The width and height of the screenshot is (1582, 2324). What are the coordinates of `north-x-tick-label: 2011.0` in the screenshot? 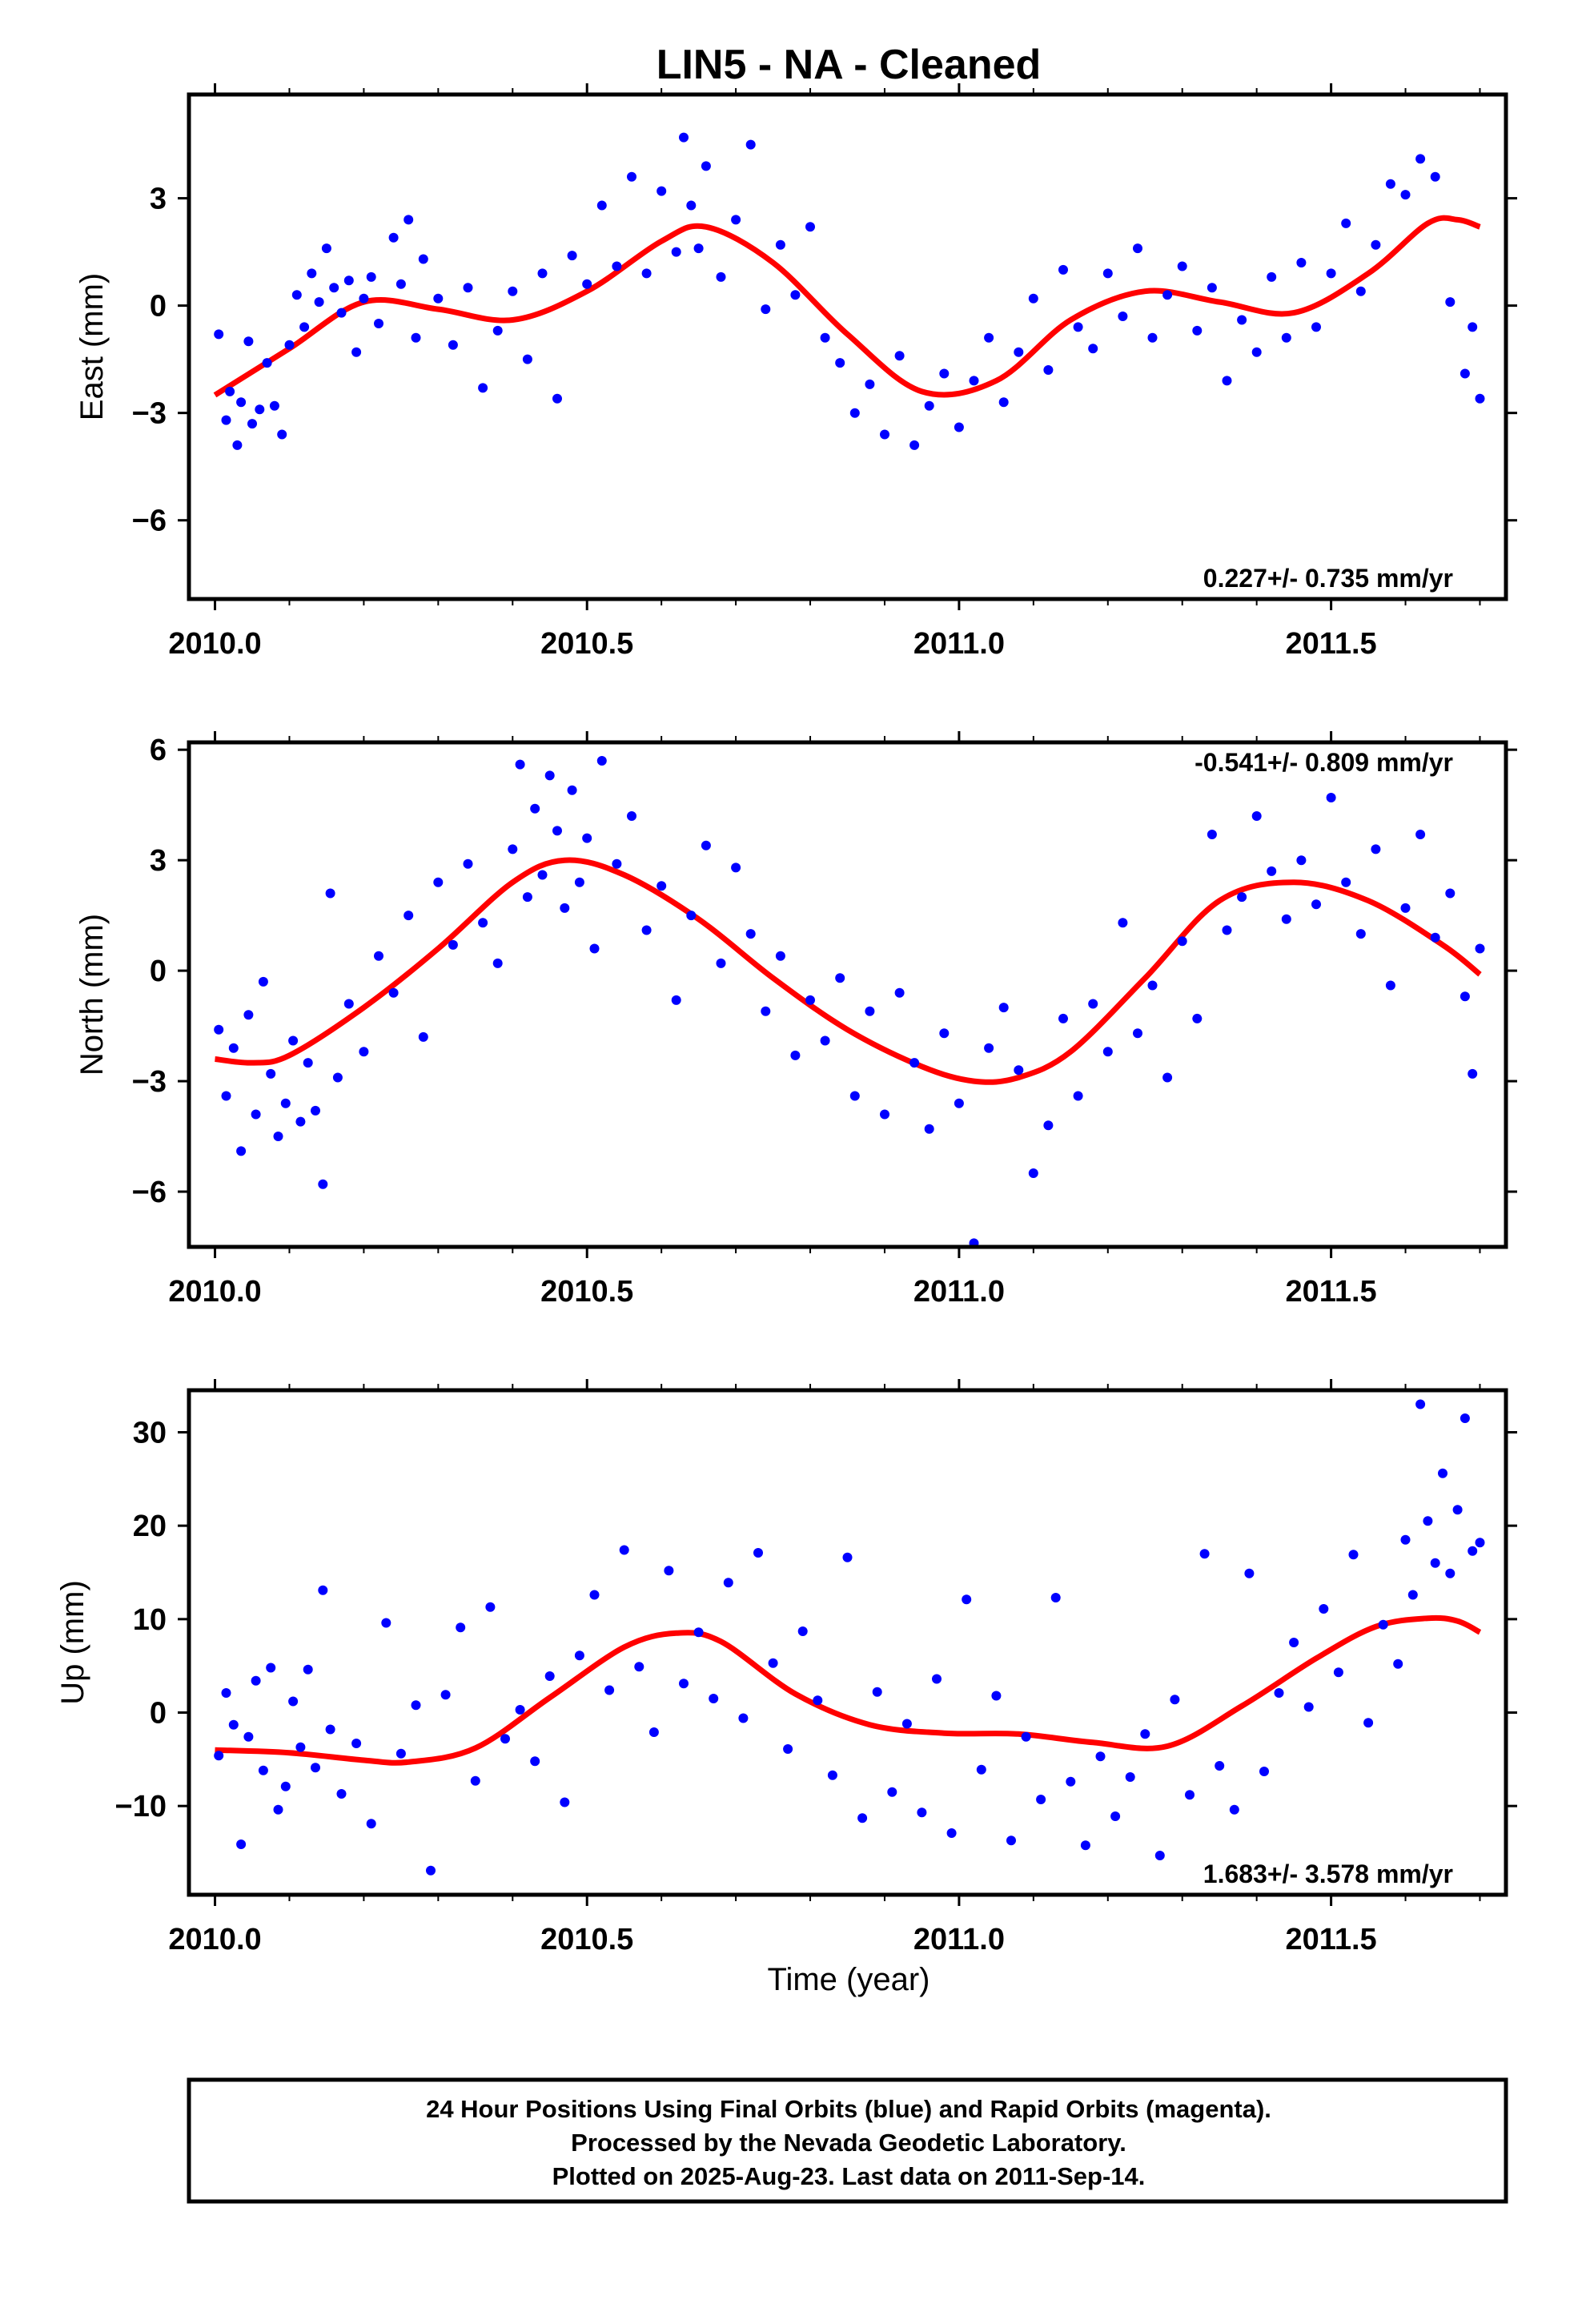 It's located at (959, 1292).